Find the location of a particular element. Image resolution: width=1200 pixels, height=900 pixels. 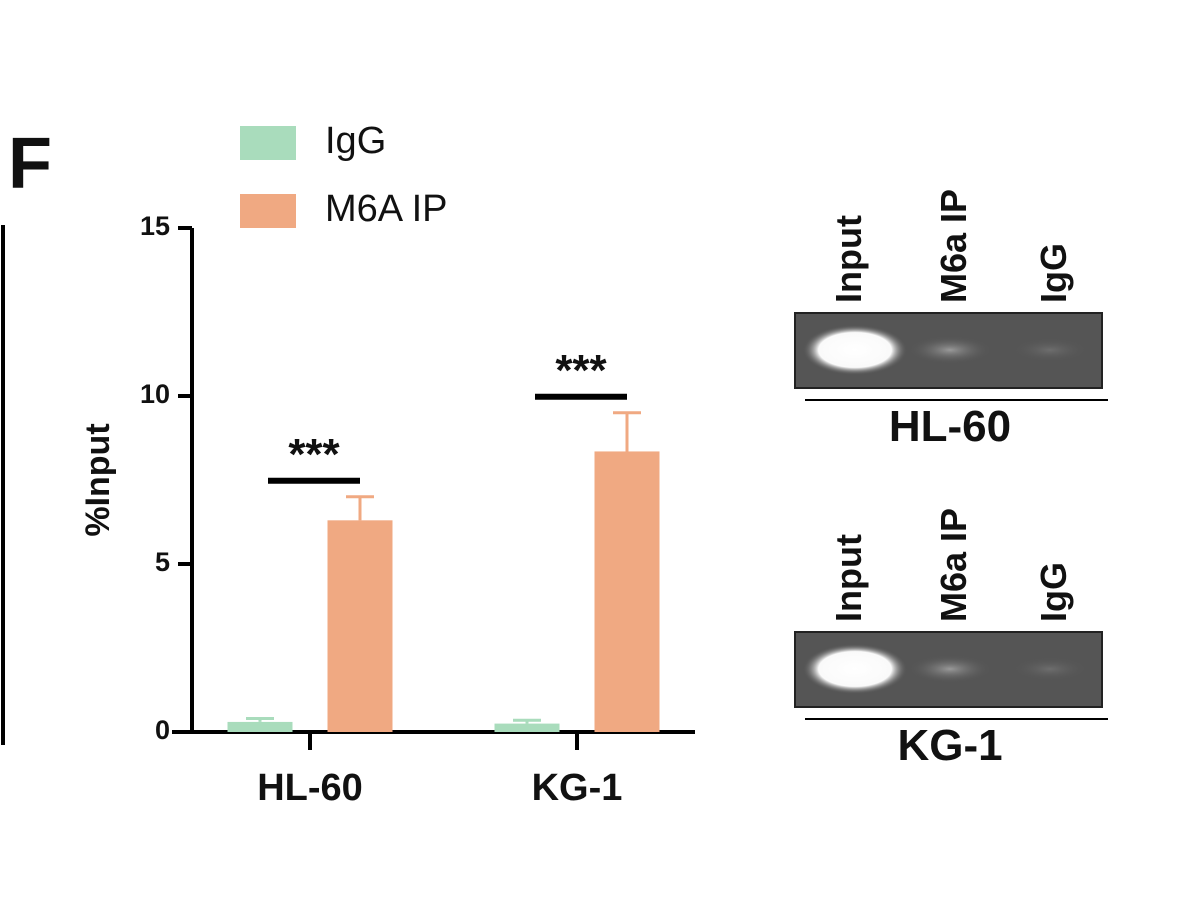

x-tick-label: HL-60 is located at coordinates (310, 788).